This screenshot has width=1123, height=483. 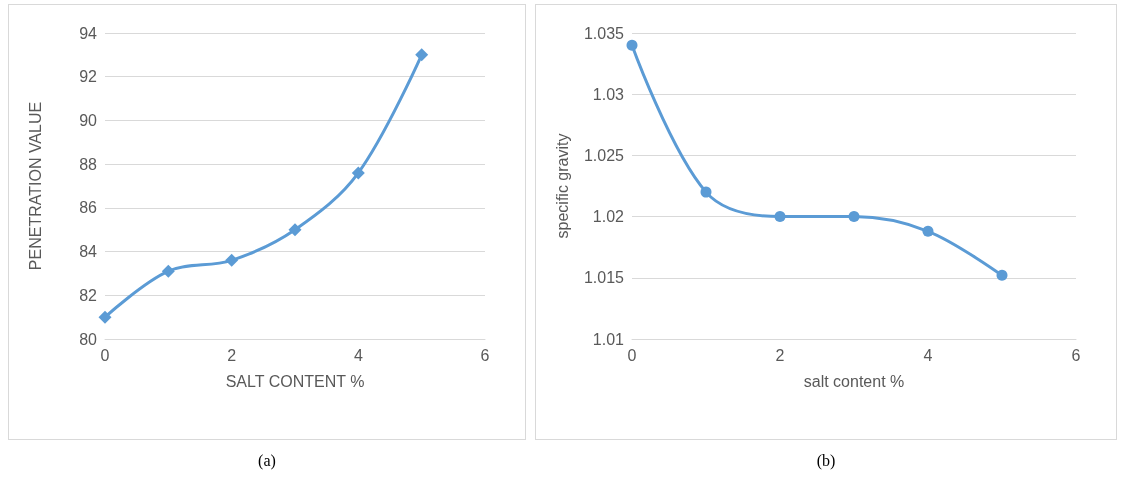 What do you see at coordinates (826, 461) in the screenshot?
I see `text: (b)` at bounding box center [826, 461].